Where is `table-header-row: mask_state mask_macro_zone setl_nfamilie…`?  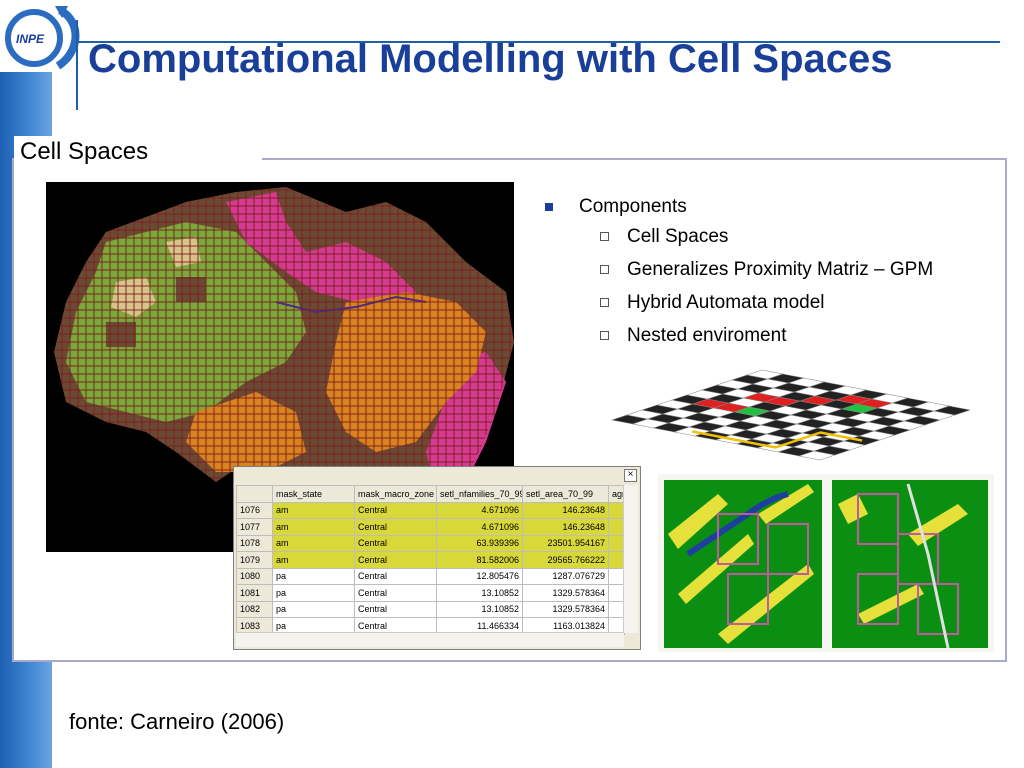
table-header-row: mask_state mask_macro_zone setl_nfamilie… is located at coordinates (430, 494).